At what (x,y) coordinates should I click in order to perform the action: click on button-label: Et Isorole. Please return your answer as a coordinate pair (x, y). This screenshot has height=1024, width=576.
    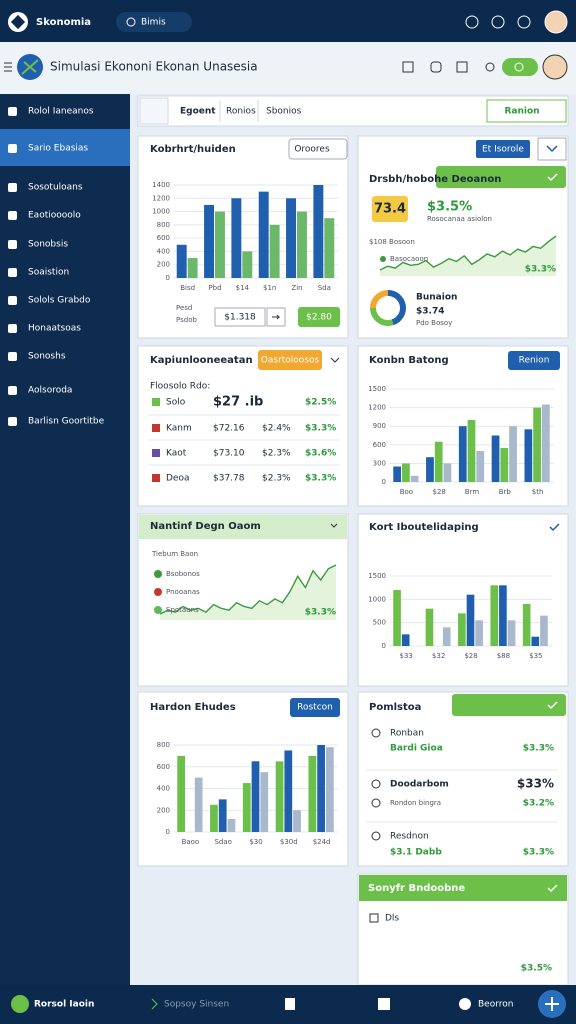
    Looking at the image, I should click on (503, 150).